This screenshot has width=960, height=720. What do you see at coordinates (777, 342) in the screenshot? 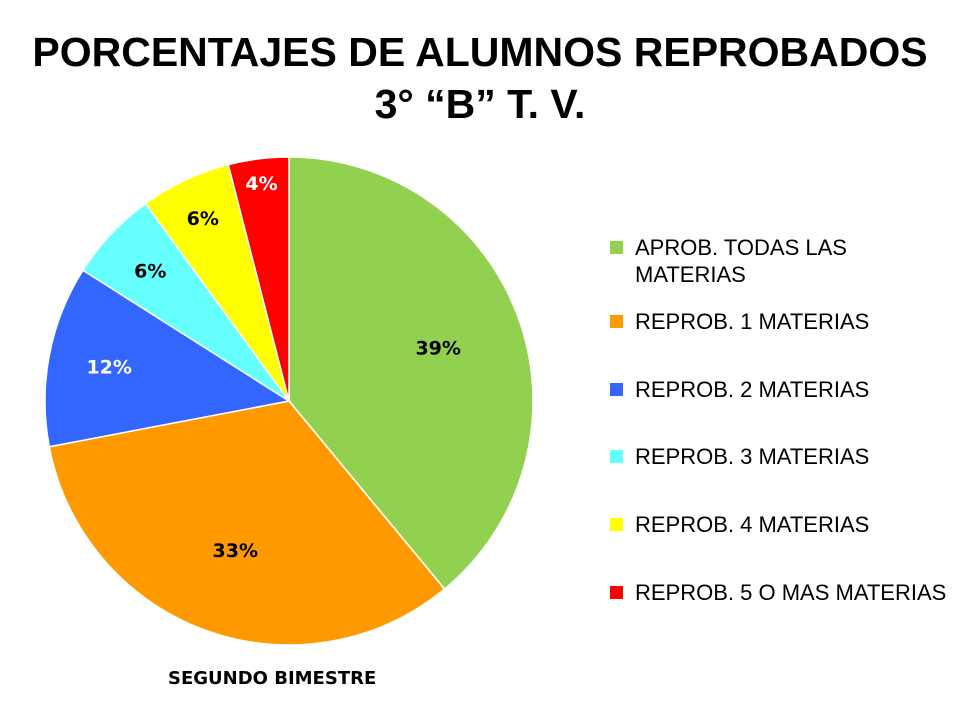
I see `legend-item-reprob-1: REPROB. 1 MATERIAS` at bounding box center [777, 342].